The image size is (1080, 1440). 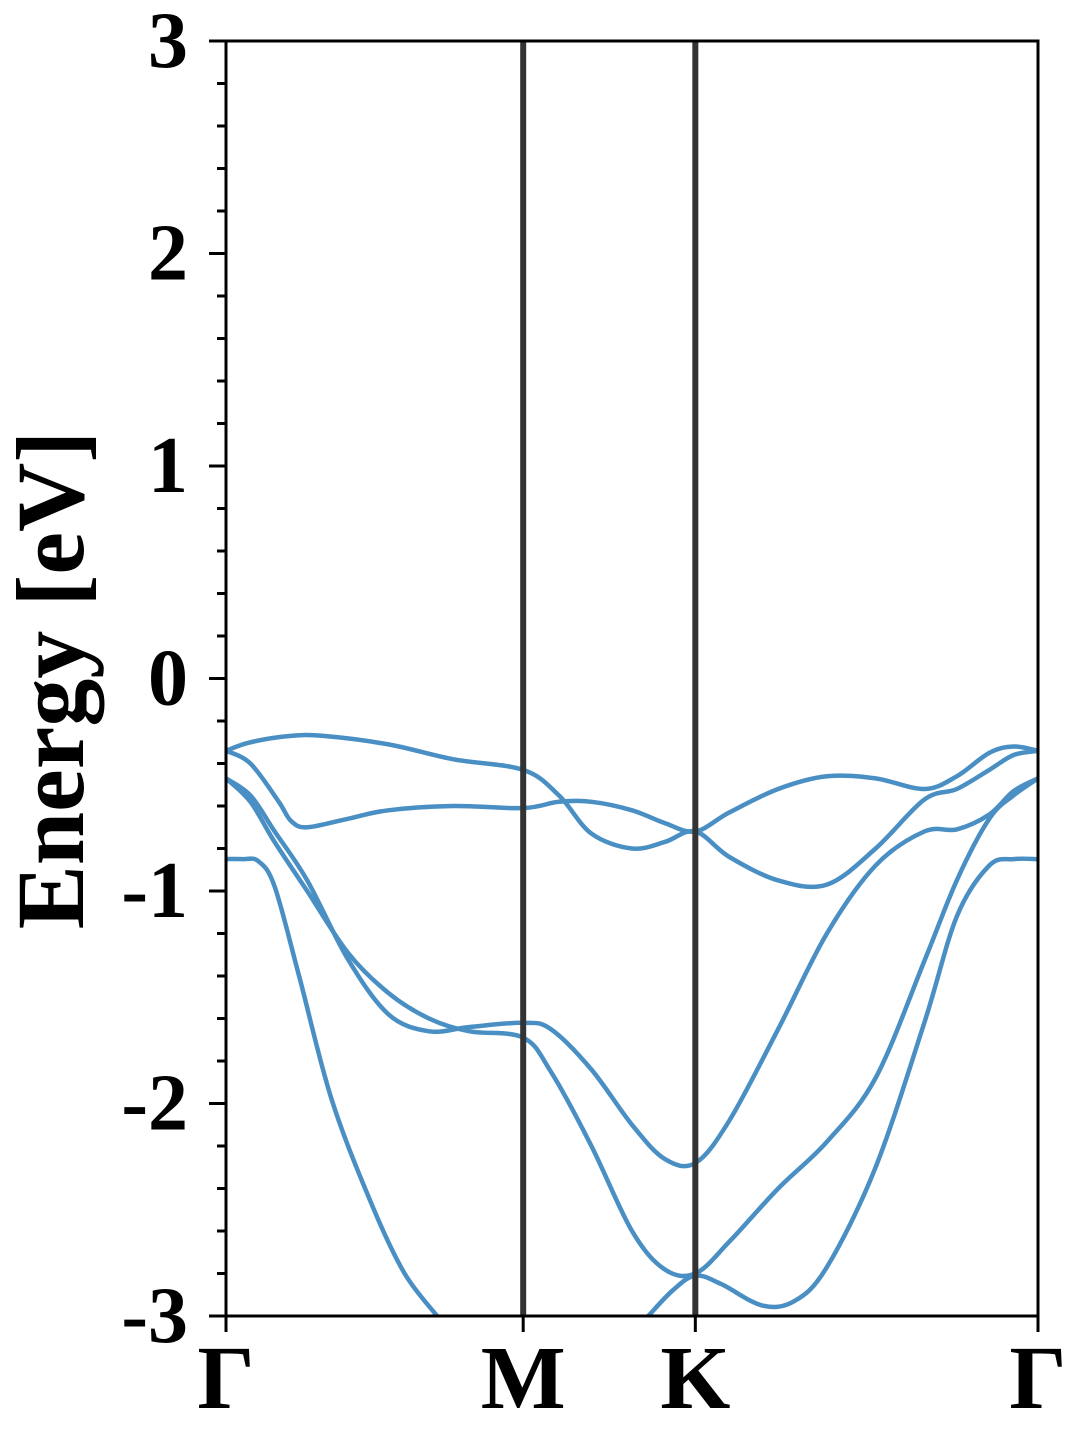 I want to click on y-tick-label: -1, so click(x=154, y=891).